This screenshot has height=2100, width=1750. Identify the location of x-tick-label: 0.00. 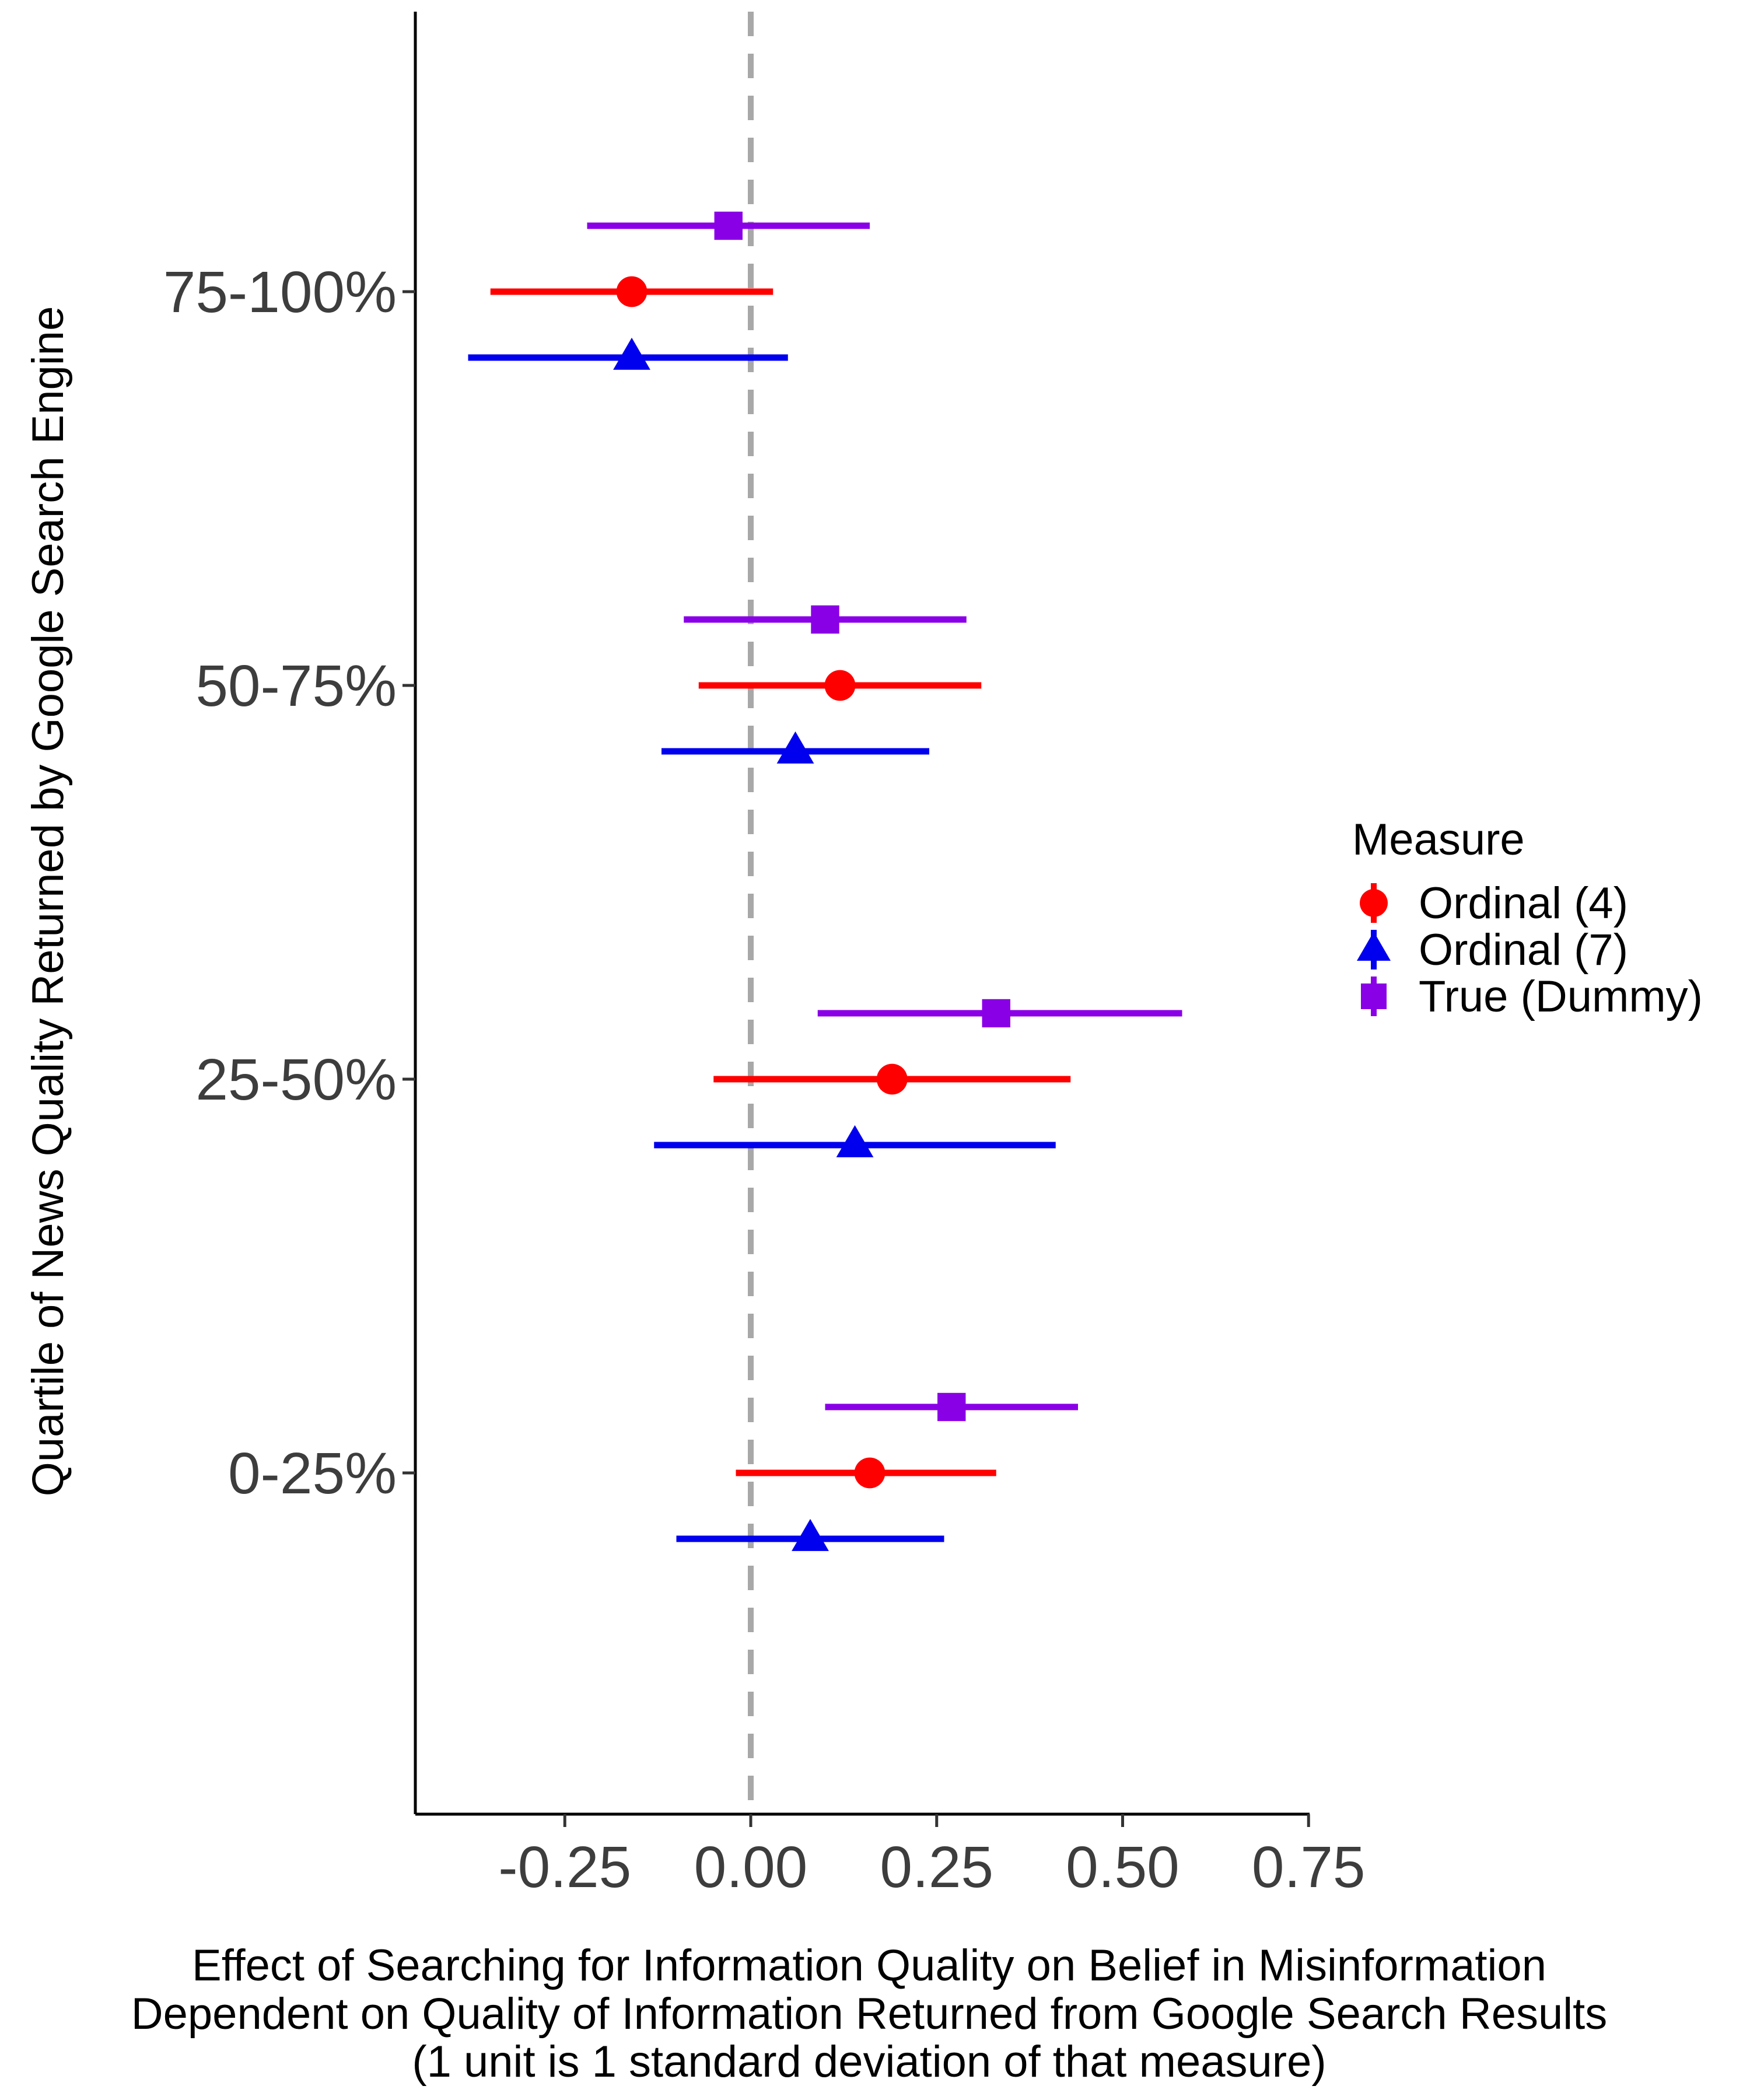
(751, 1867).